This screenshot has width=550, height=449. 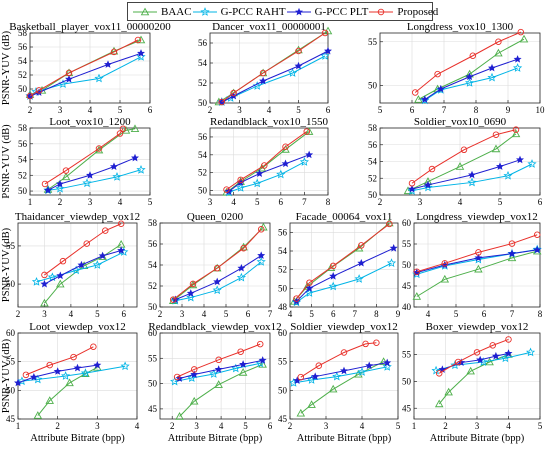 What do you see at coordinates (6, 161) in the screenshot?
I see `y-axis-label: PSNR-YUV (dB)` at bounding box center [6, 161].